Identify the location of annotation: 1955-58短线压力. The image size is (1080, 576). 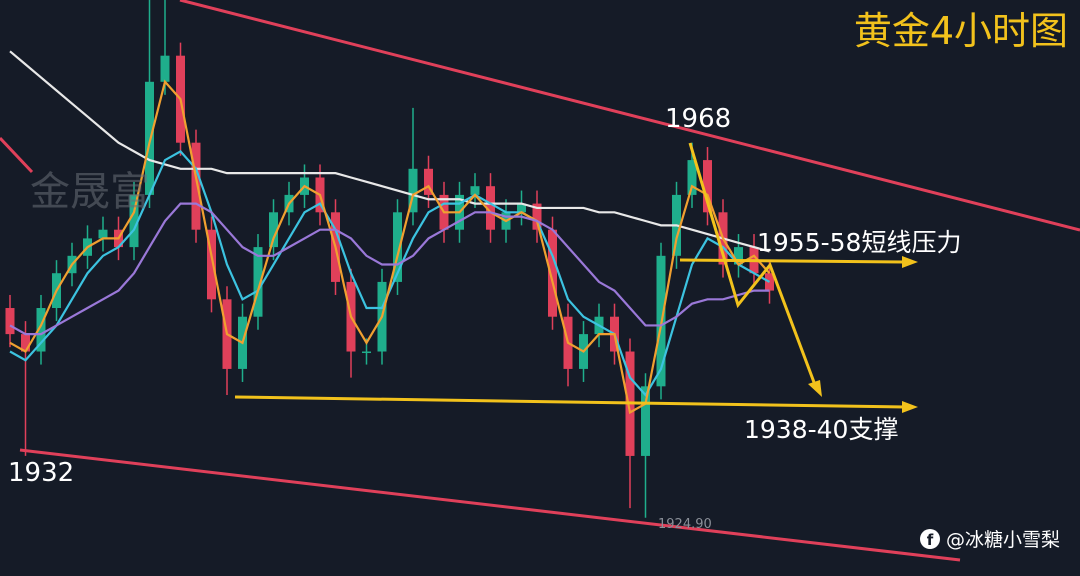
(859, 242).